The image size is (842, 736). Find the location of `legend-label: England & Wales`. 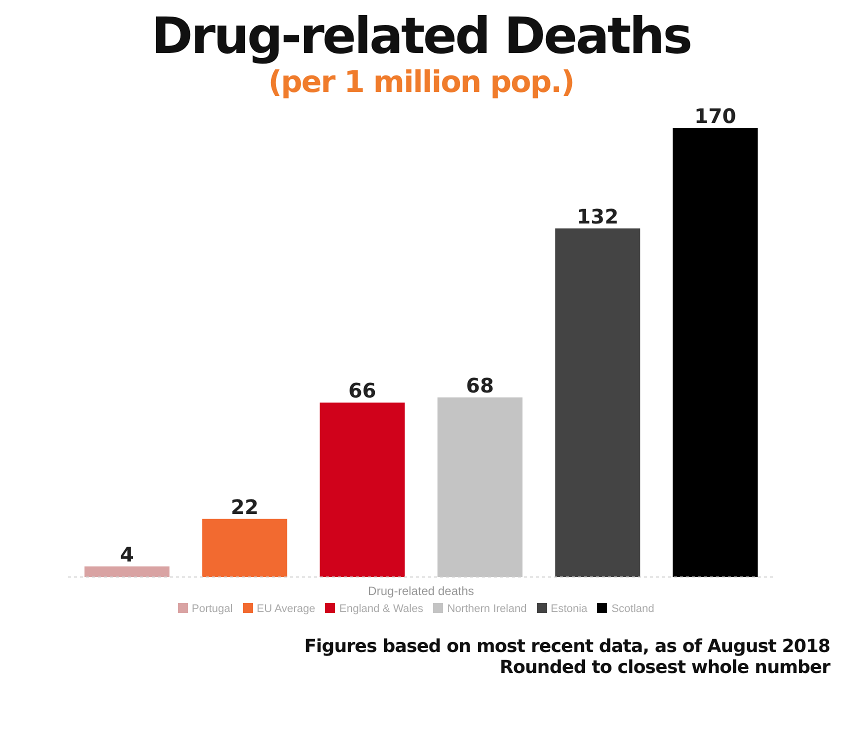

legend-label: England & Wales is located at coordinates (381, 609).